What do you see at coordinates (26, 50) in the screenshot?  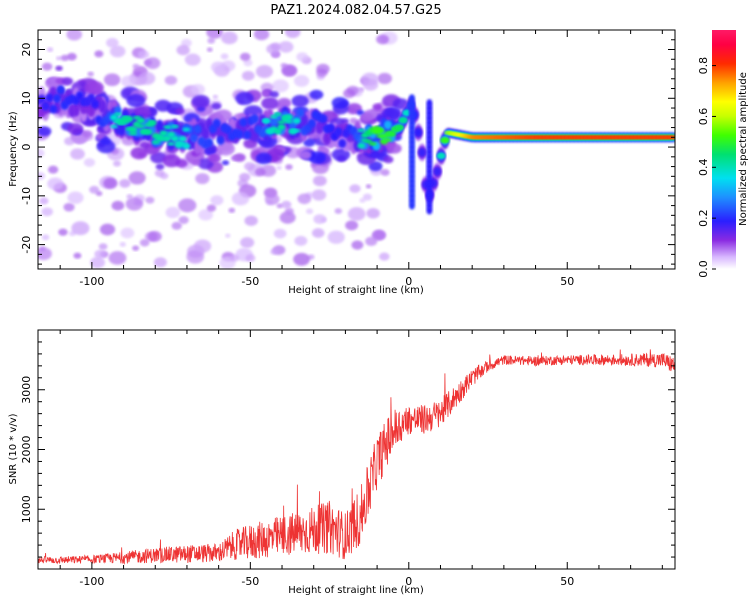 I see `y-tick-label: 20` at bounding box center [26, 50].